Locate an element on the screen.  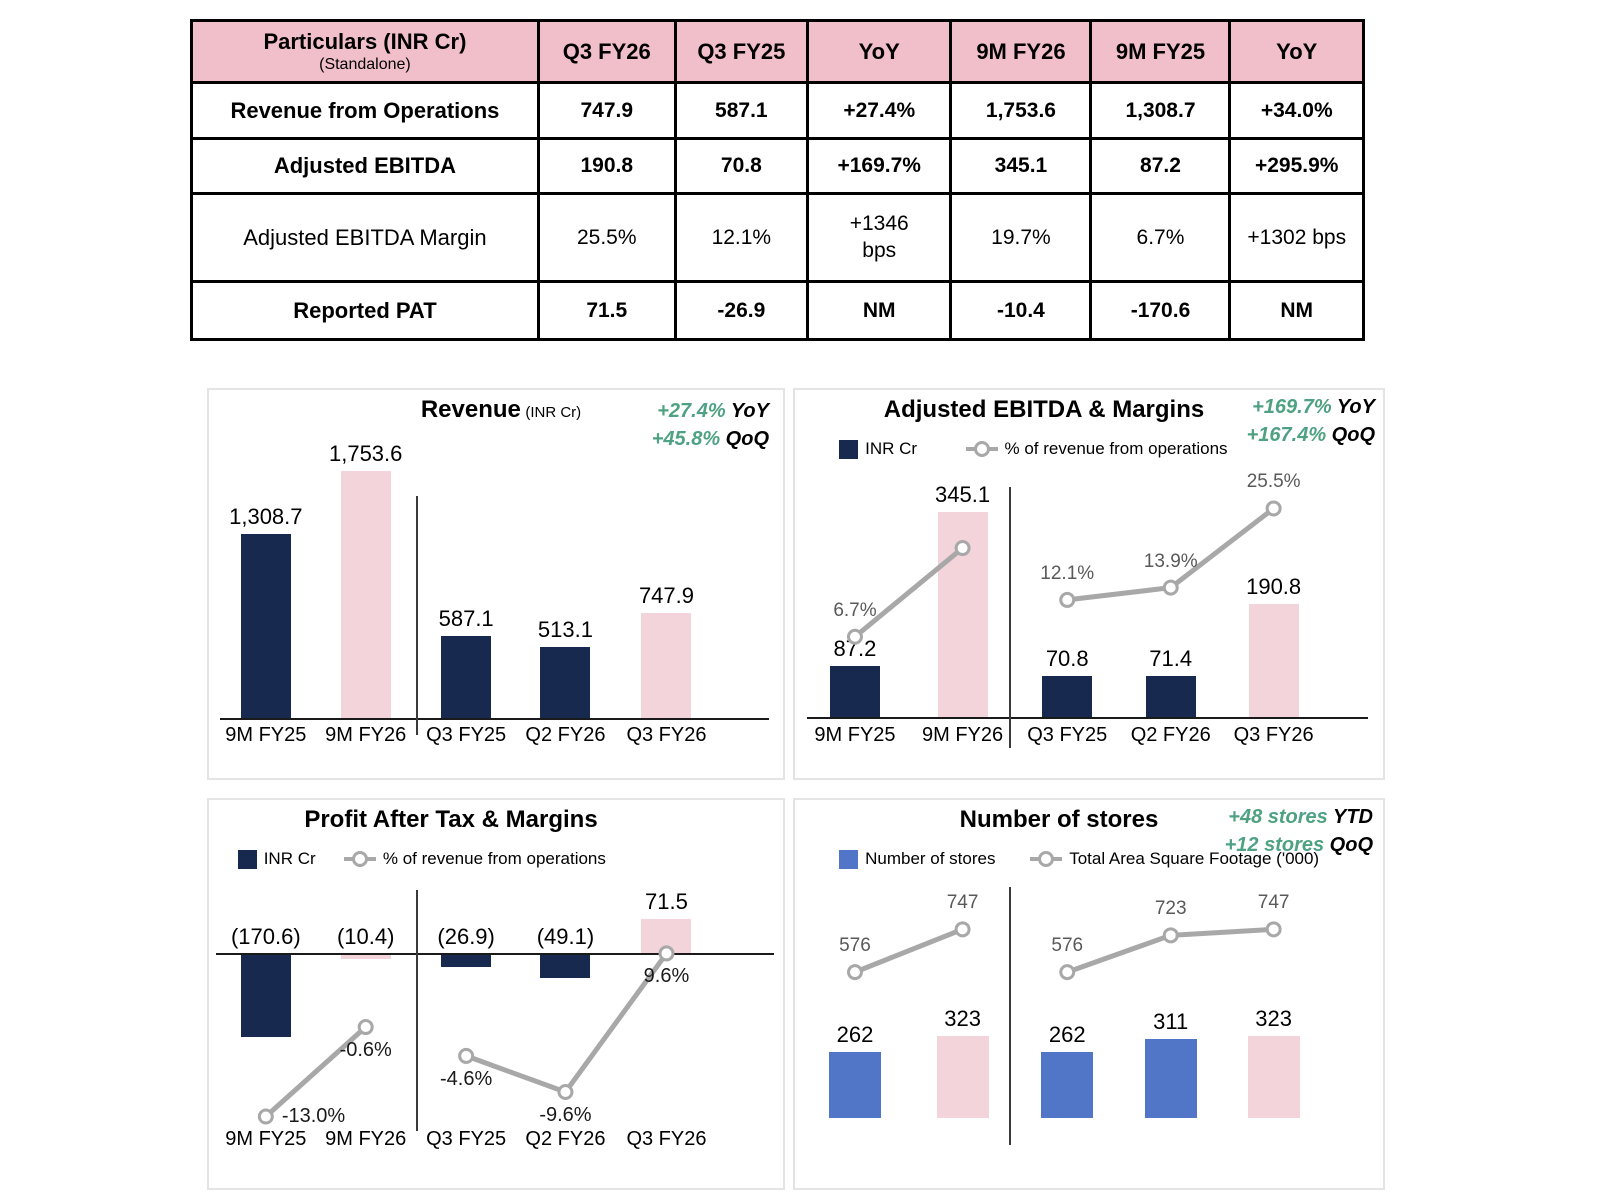
bar-value-label: 71.4 is located at coordinates (1171, 658).